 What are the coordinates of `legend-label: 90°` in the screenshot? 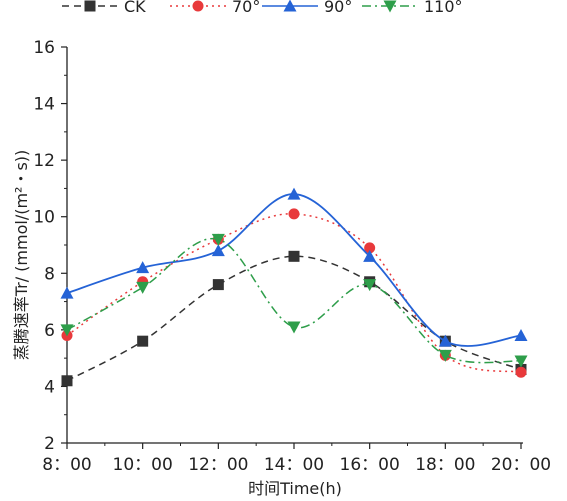 It's located at (338, 8).